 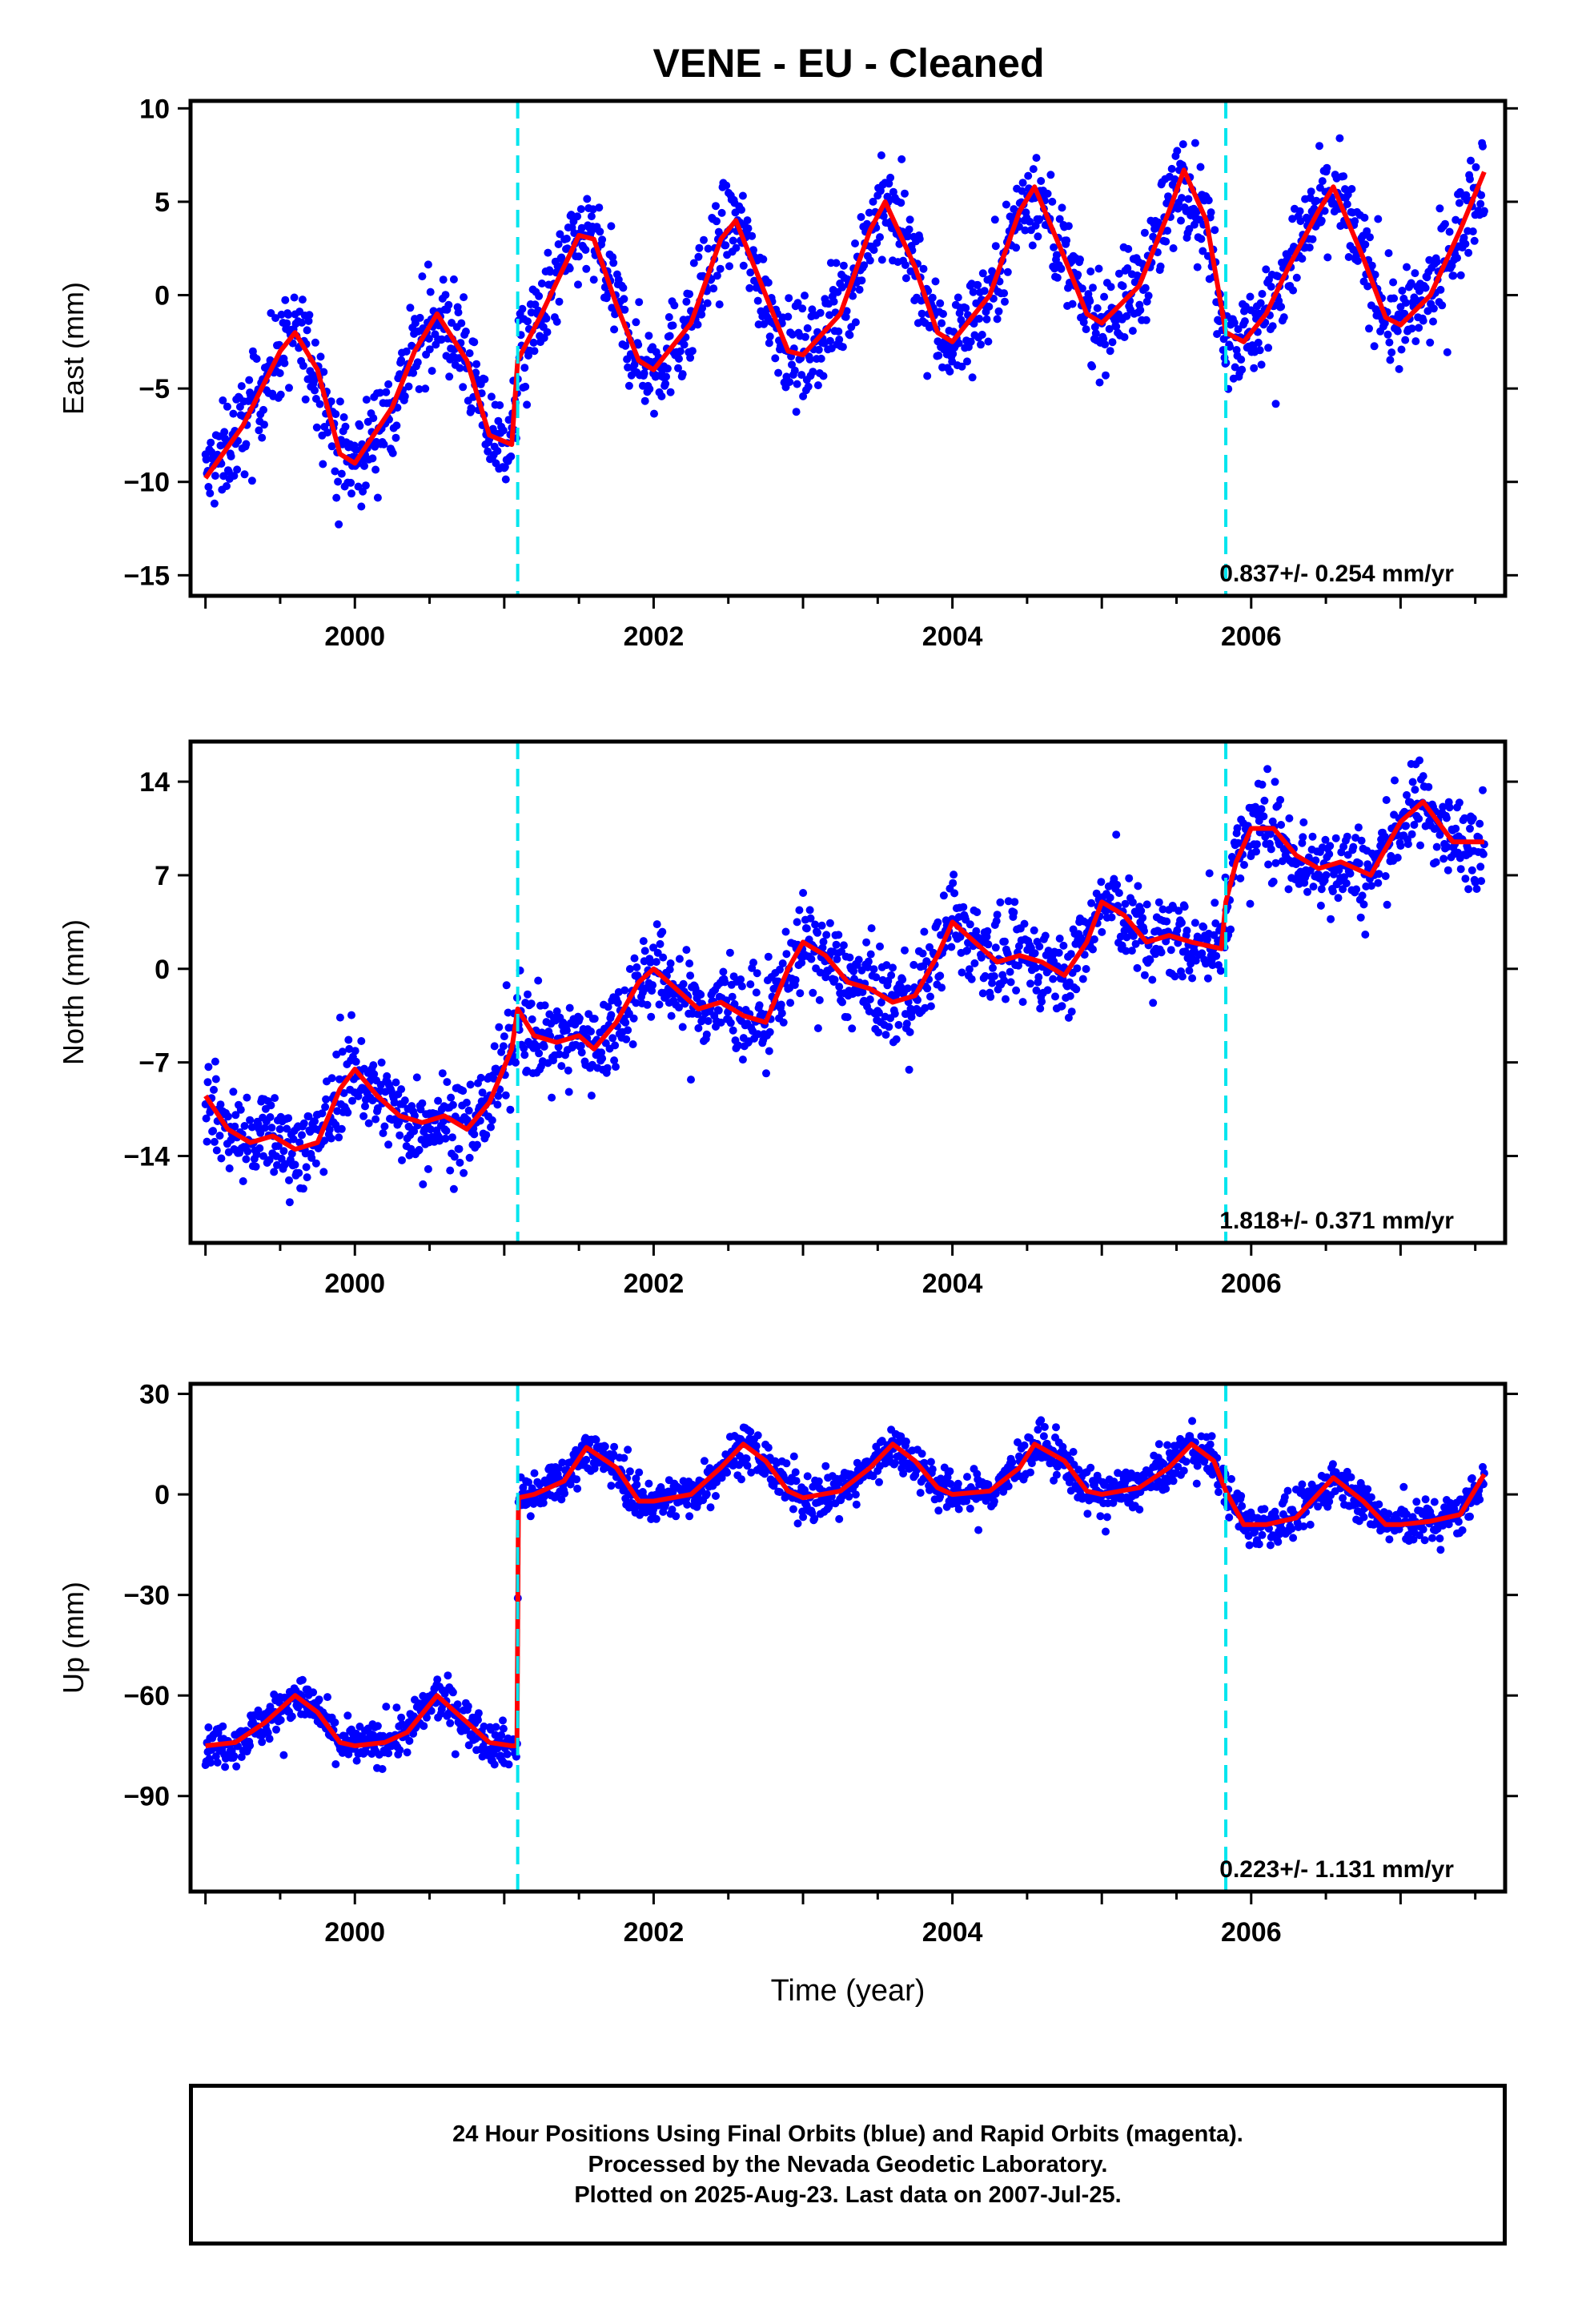 I want to click on up-data-points, so click(x=845, y=1594).